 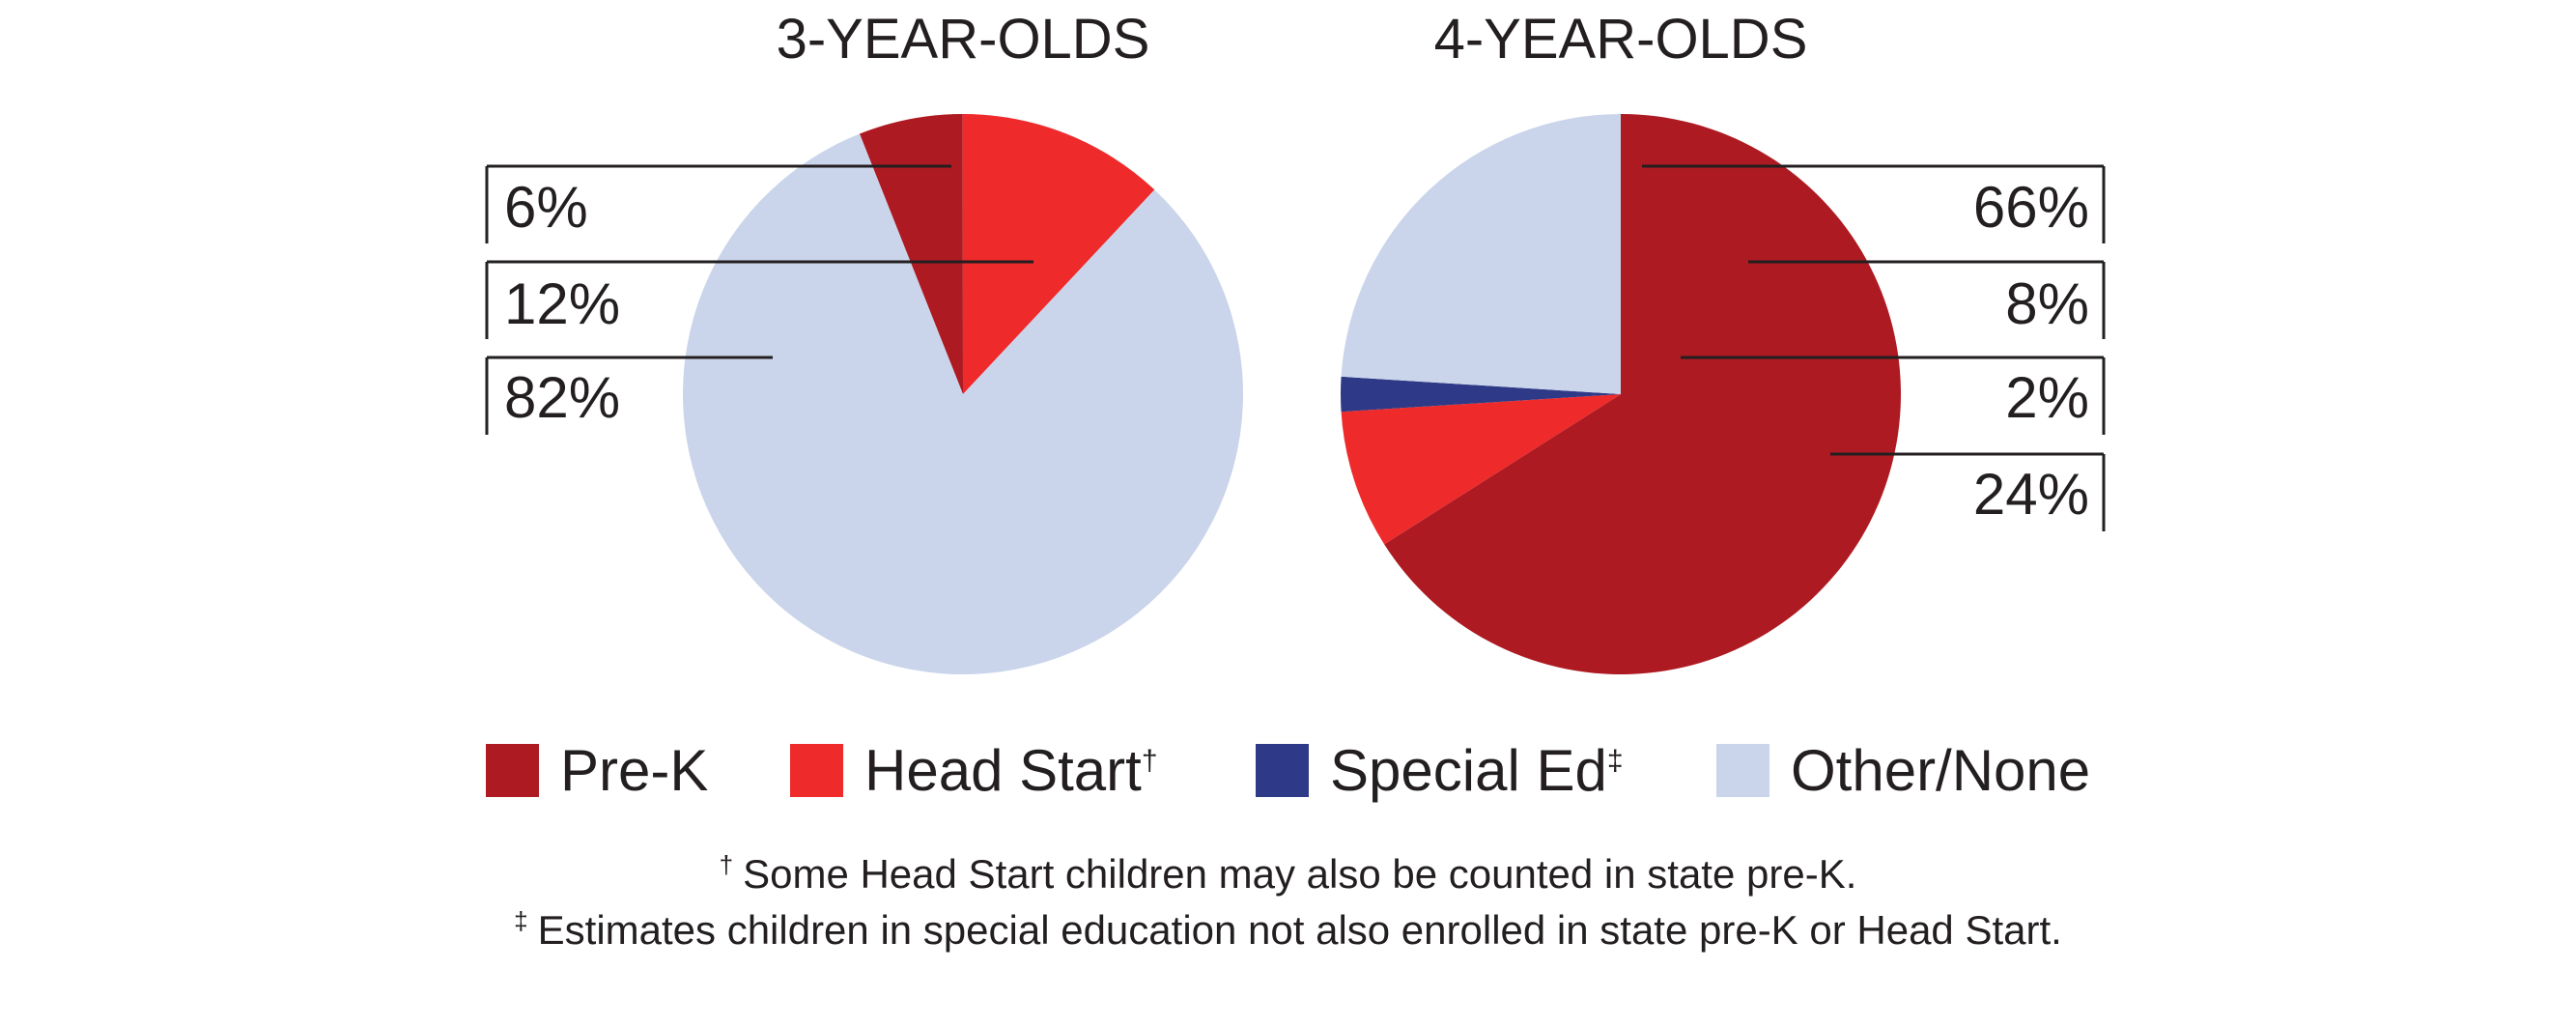 What do you see at coordinates (816, 770) in the screenshot?
I see `legend-swatch-head-start` at bounding box center [816, 770].